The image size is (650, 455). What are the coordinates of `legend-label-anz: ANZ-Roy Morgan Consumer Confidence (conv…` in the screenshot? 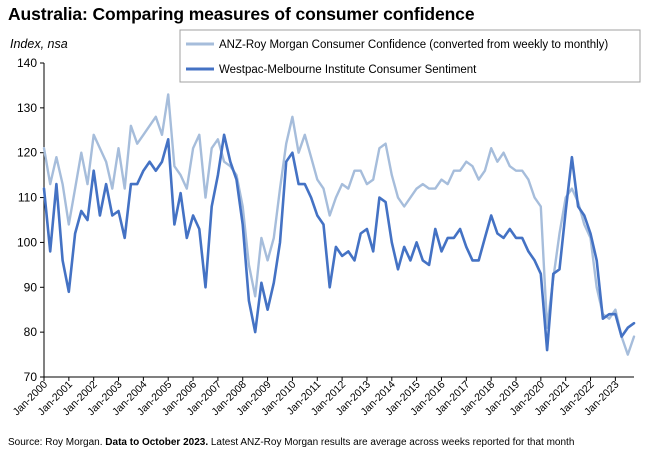 It's located at (413, 45).